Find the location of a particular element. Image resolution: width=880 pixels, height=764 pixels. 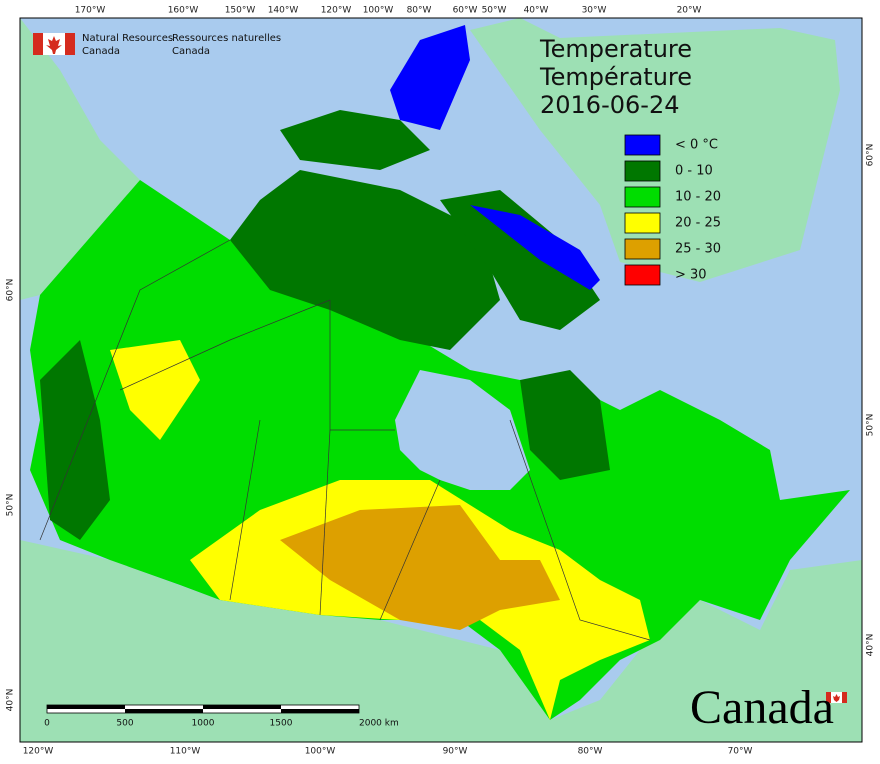

graticule-label: 150°W is located at coordinates (240, 11).